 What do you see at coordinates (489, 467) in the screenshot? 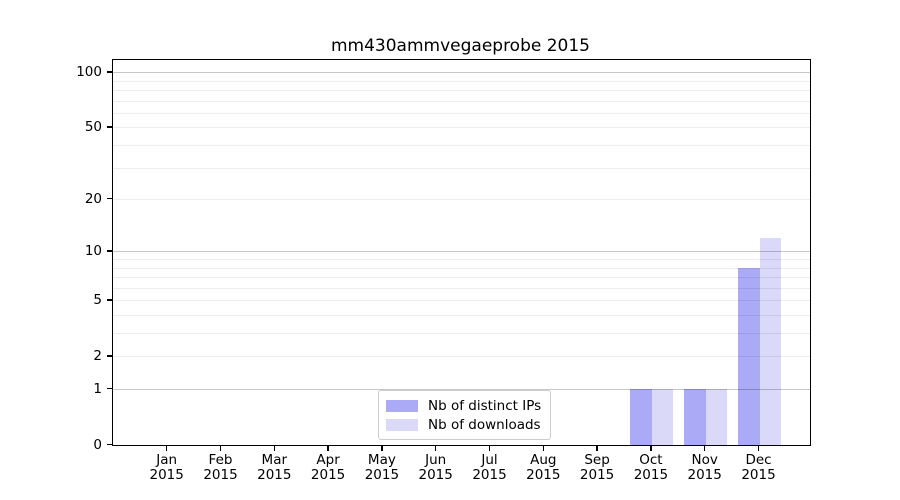
I see `x-tick-label: Jul 2015` at bounding box center [489, 467].